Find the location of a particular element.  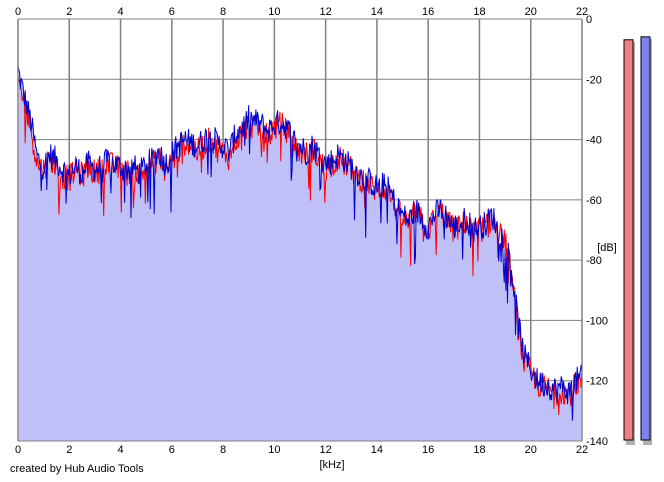

x-axis-bottom: 0 2 4 6 8 10 12 14 16 18 20 22 is located at coordinates (301, 450).